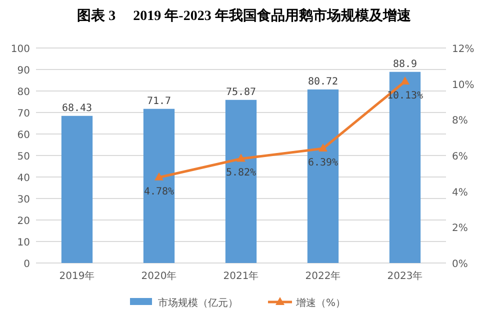 The image size is (488, 322). Describe the element at coordinates (405, 276) in the screenshot. I see `x-tick-label: 2023年` at that location.